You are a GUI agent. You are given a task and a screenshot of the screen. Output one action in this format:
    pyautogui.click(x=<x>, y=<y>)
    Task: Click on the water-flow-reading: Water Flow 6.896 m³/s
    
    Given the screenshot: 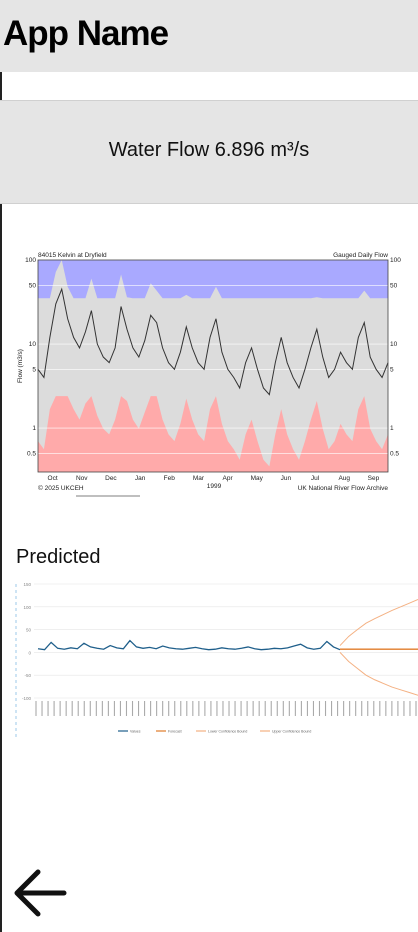 What is the action you would take?
    pyautogui.click(x=209, y=150)
    